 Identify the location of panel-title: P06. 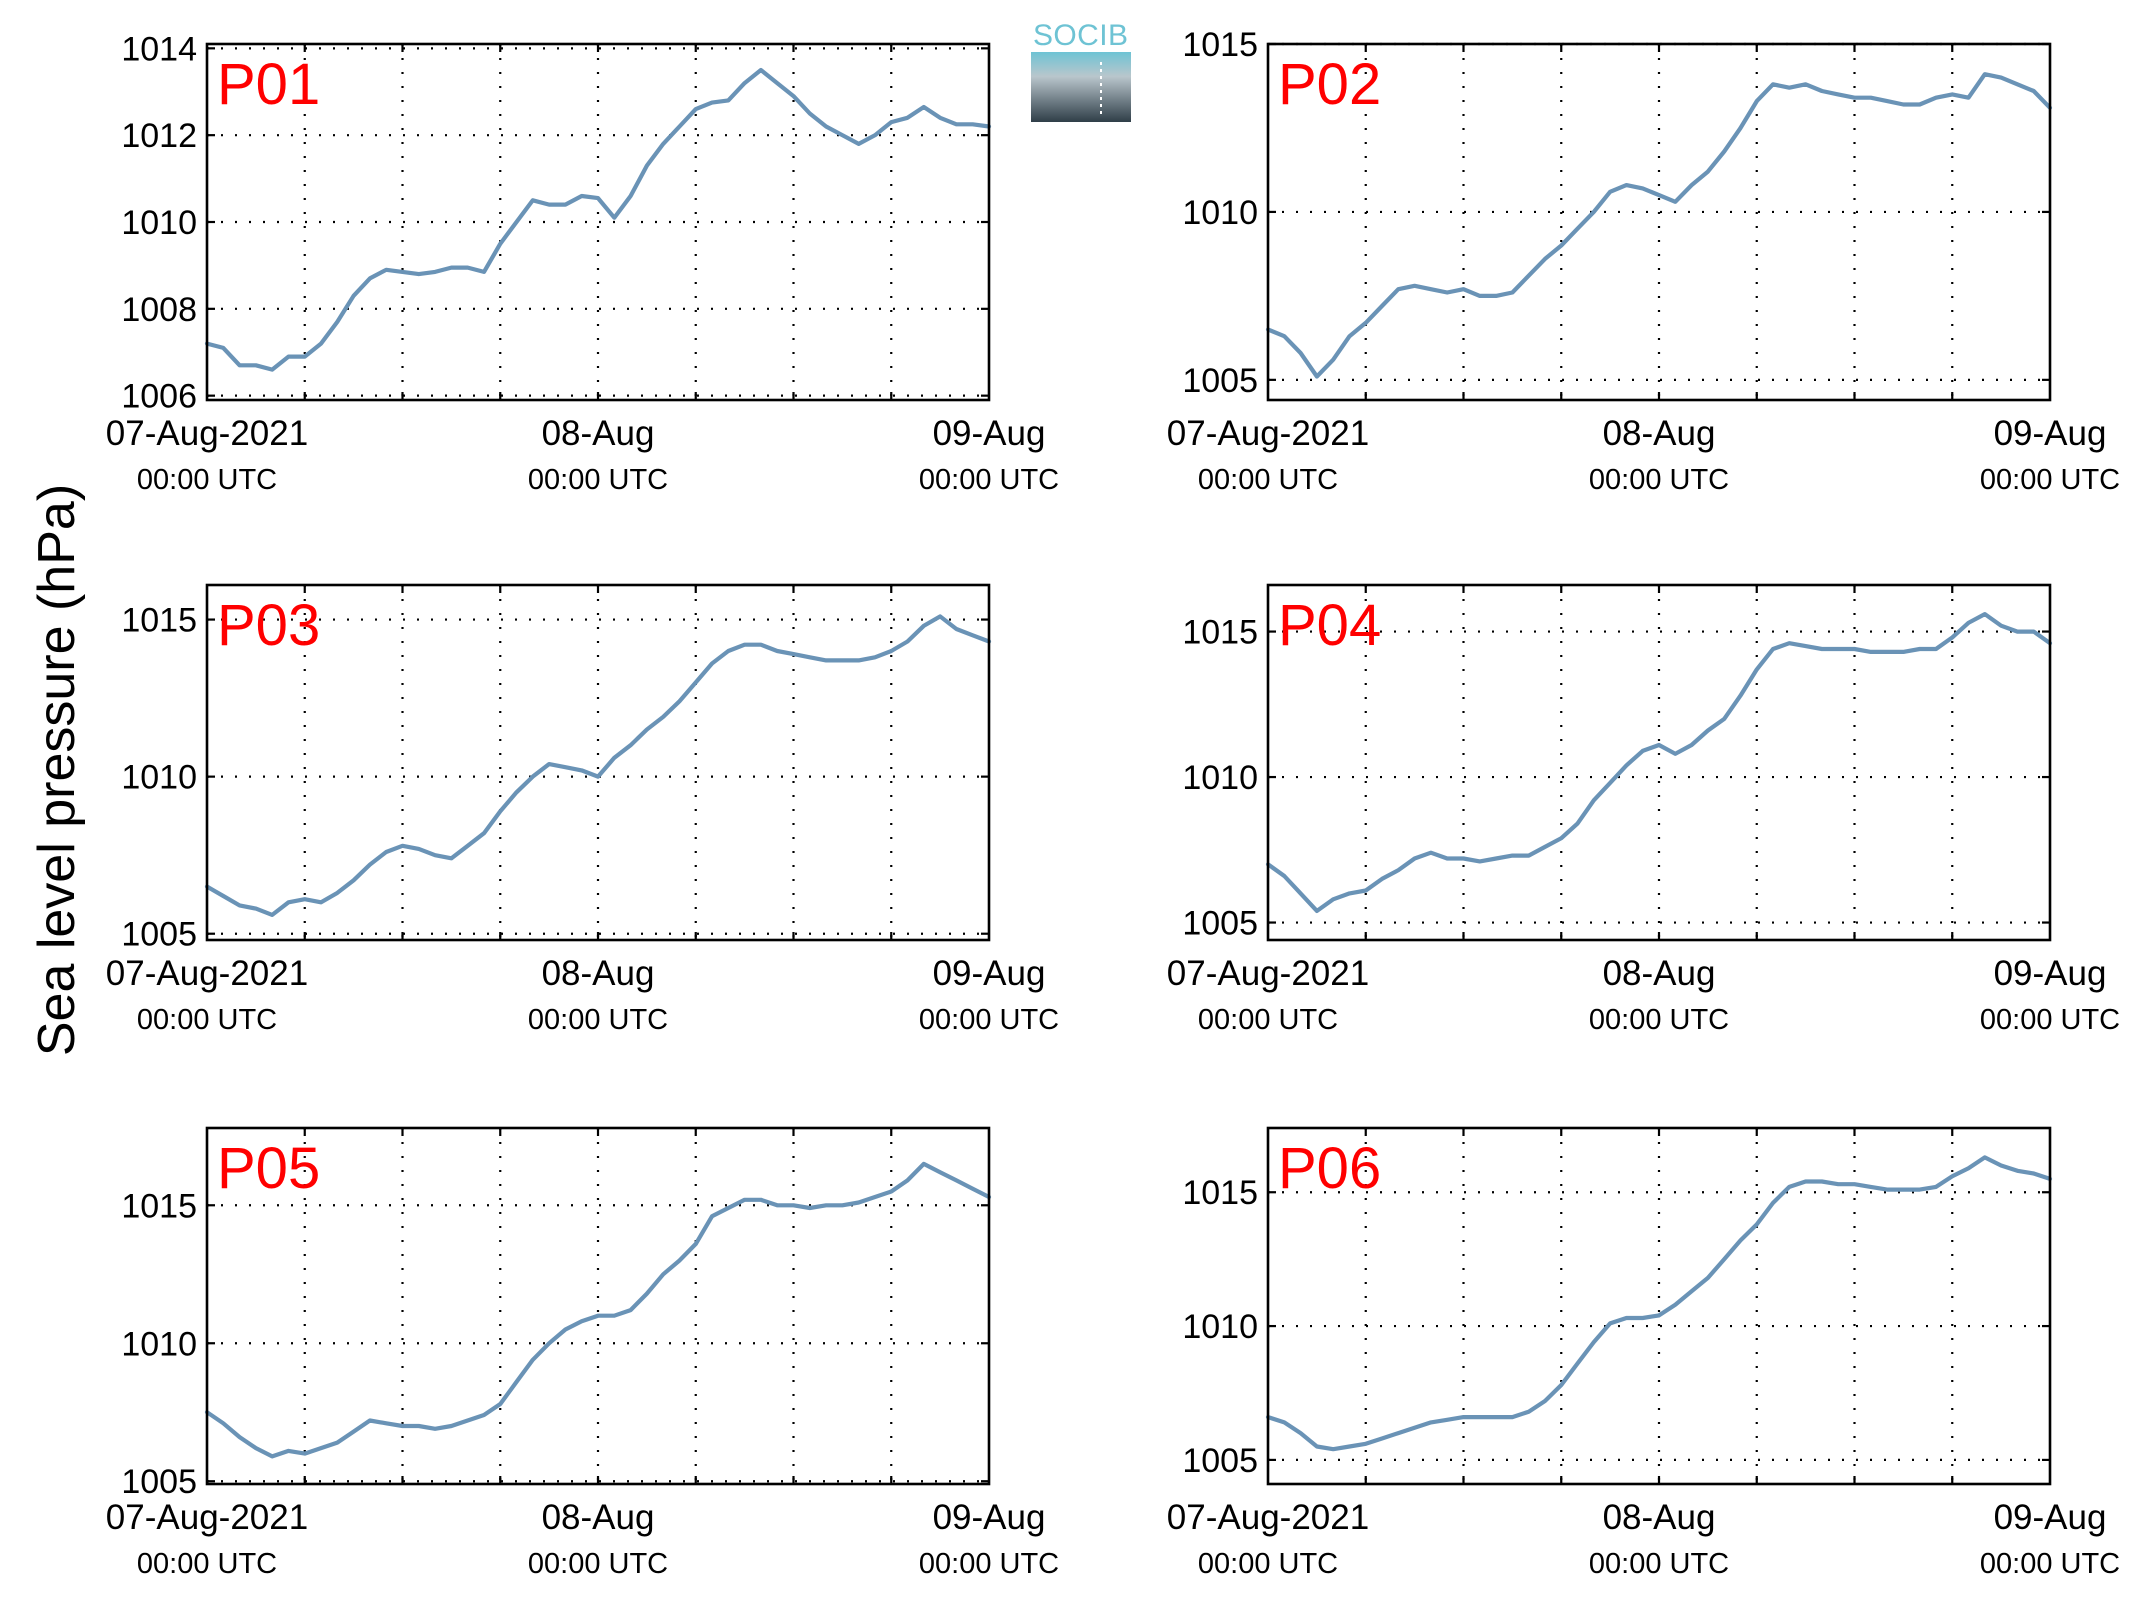
(1329, 1168).